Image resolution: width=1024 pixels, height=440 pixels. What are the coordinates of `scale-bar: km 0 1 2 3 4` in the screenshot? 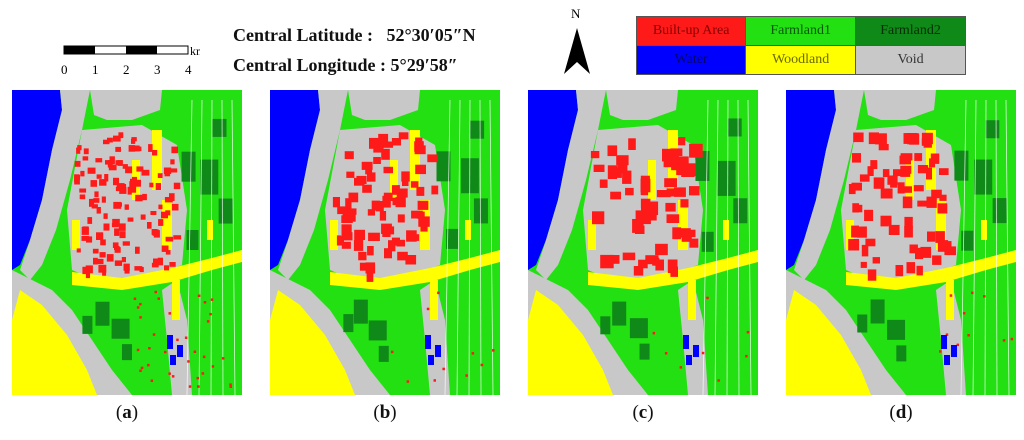 It's located at (133, 60).